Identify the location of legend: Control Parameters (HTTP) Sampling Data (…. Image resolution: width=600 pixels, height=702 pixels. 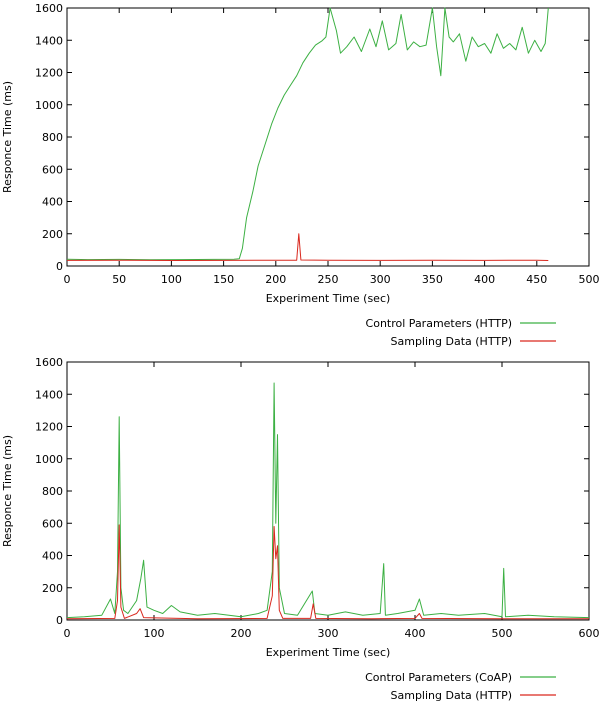
(461, 332).